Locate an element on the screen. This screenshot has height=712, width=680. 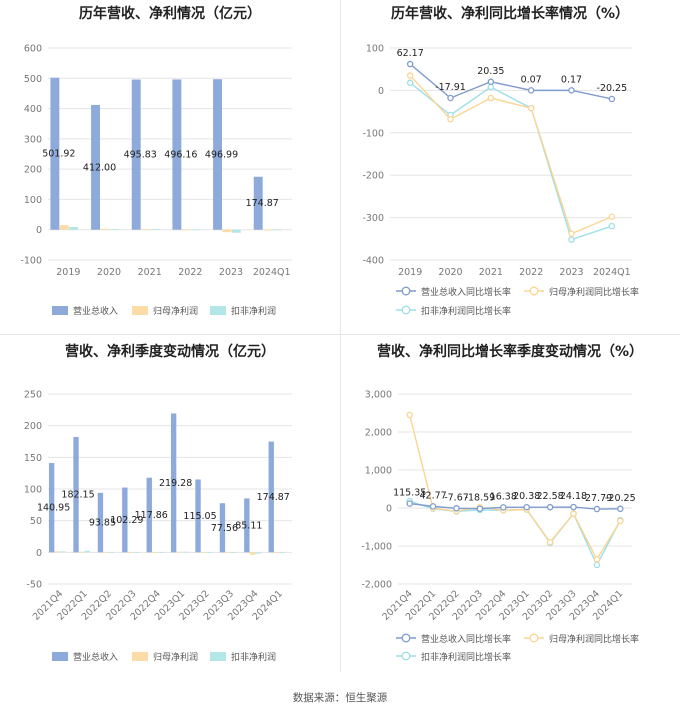
y-tick-label: 300 is located at coordinates (33, 139).